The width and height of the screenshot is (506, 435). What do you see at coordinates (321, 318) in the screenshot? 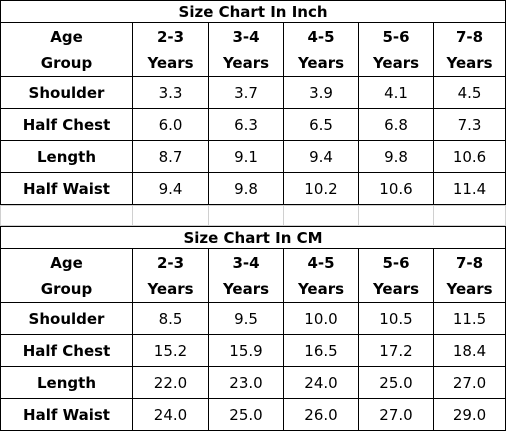
I see `cell: 10.0` at bounding box center [321, 318].